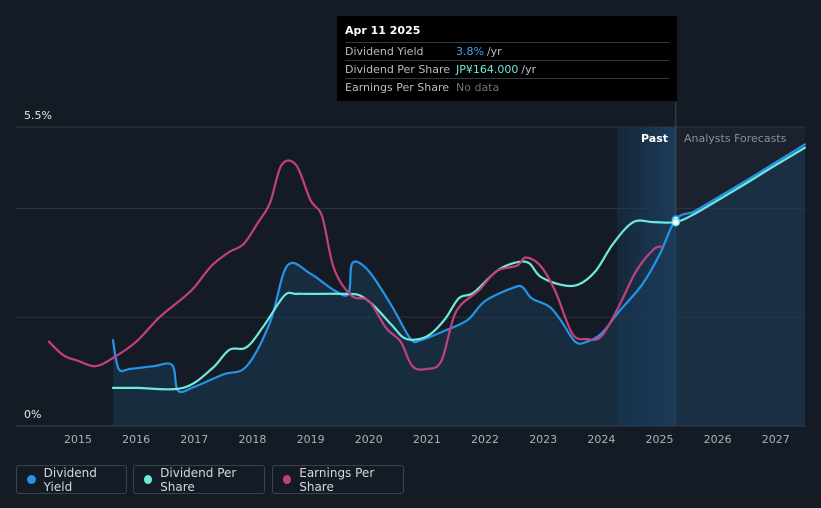 This screenshot has height=508, width=821. What do you see at coordinates (194, 439) in the screenshot?
I see `x-tick-label: 2017` at bounding box center [194, 439].